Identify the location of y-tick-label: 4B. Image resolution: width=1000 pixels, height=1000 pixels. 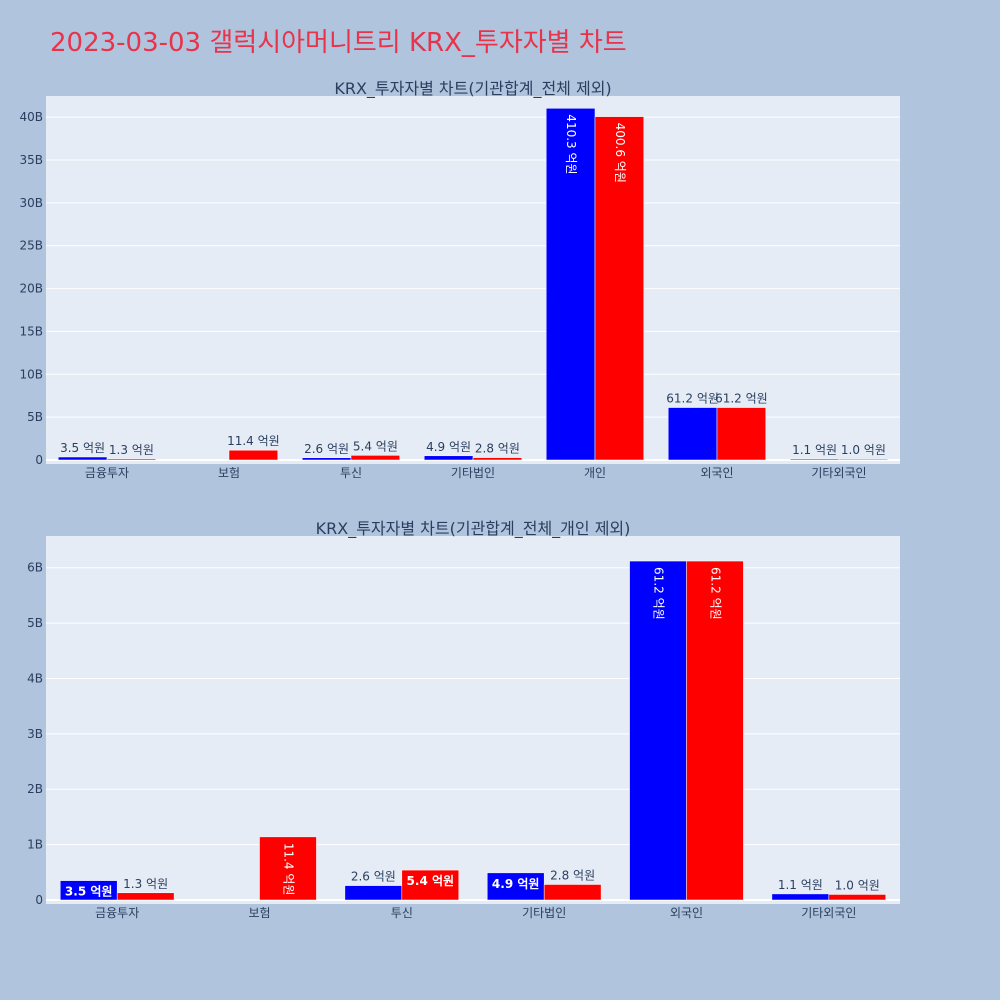
(35, 678).